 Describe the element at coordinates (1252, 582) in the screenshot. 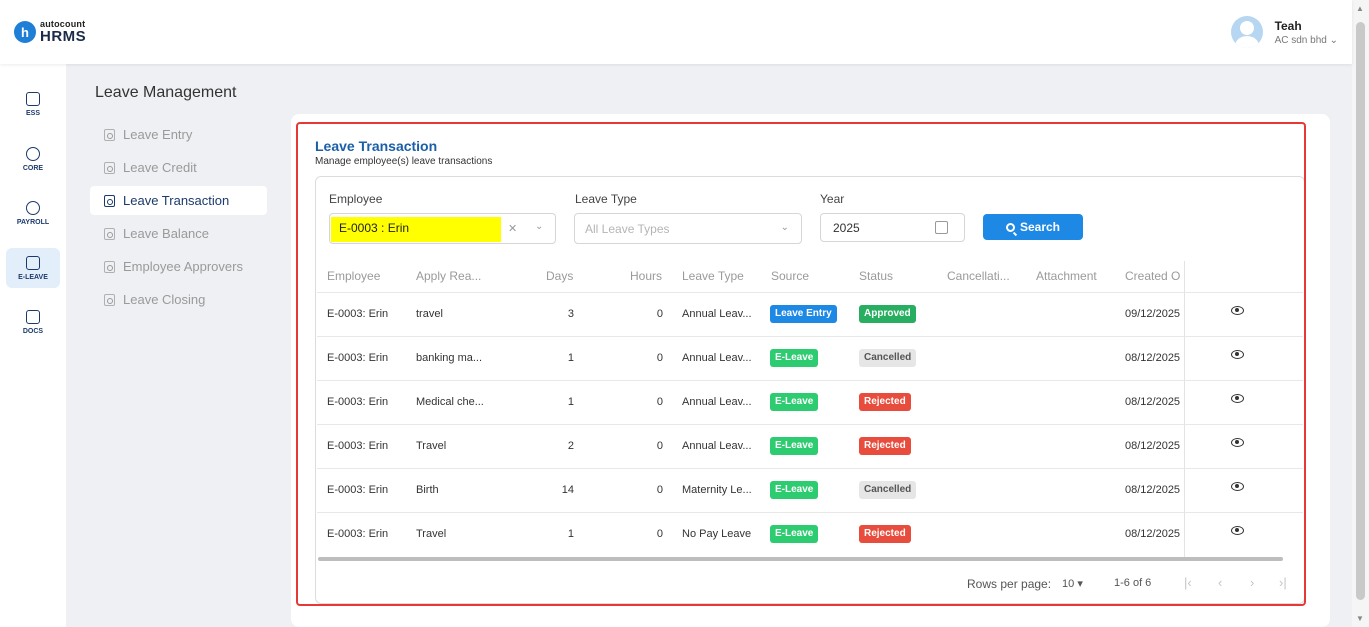

I see `next-page-icon: ›` at that location.